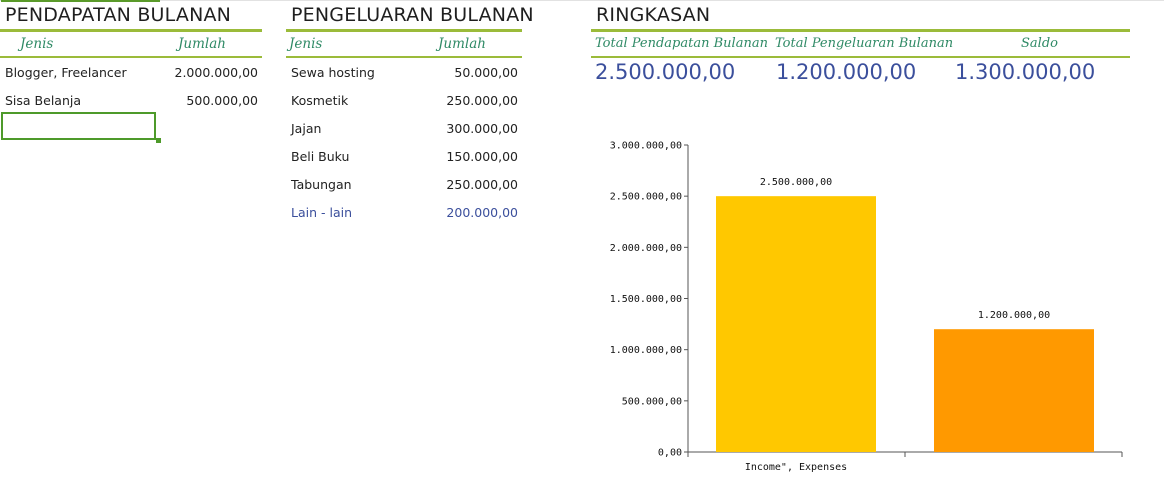 The height and width of the screenshot is (486, 1164). I want to click on cell-jenis: Blogger, Freelancer, so click(66, 72).